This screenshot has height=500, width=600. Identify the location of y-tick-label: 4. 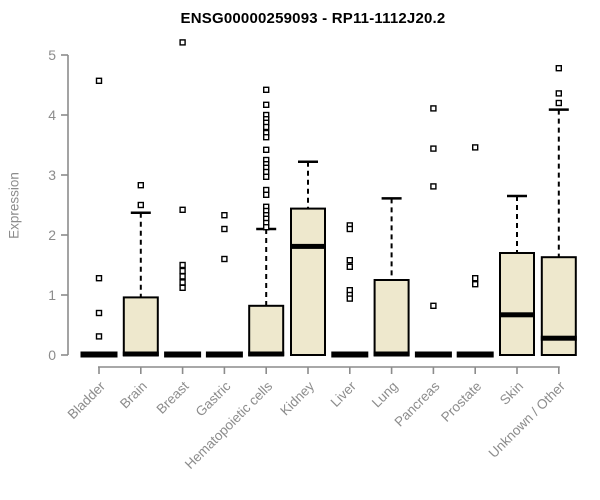
(52, 115).